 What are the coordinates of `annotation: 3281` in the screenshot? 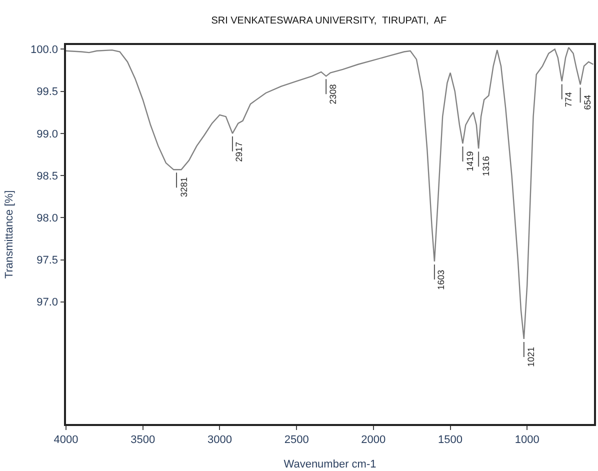 It's located at (183, 187).